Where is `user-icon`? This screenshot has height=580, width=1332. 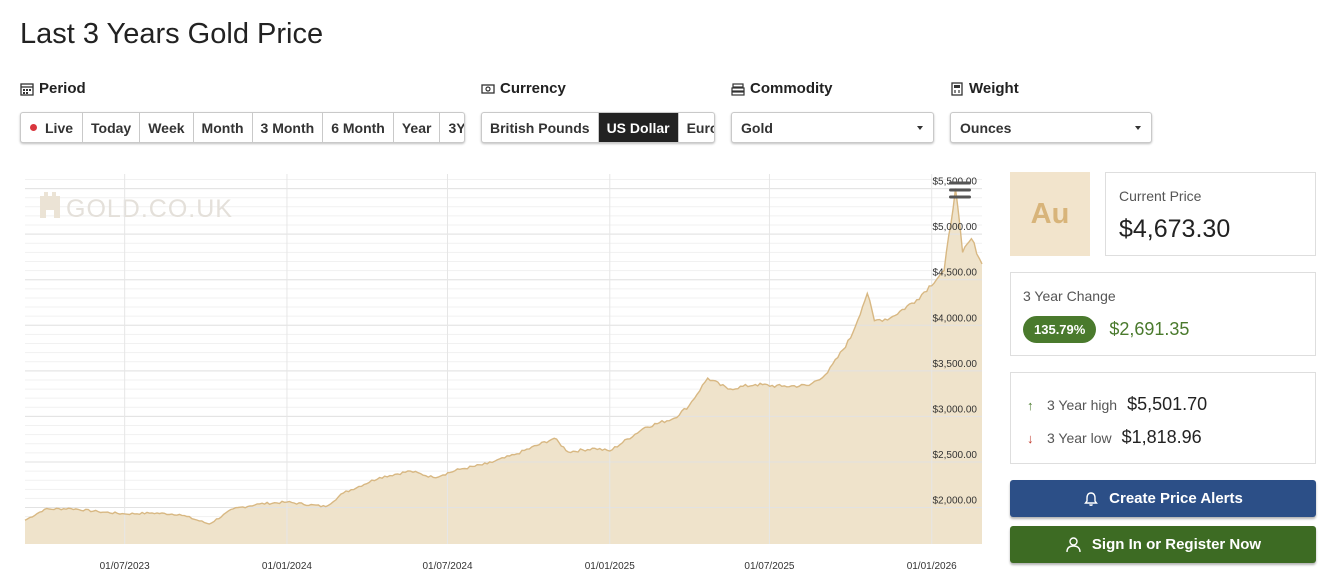 user-icon is located at coordinates (1073, 545).